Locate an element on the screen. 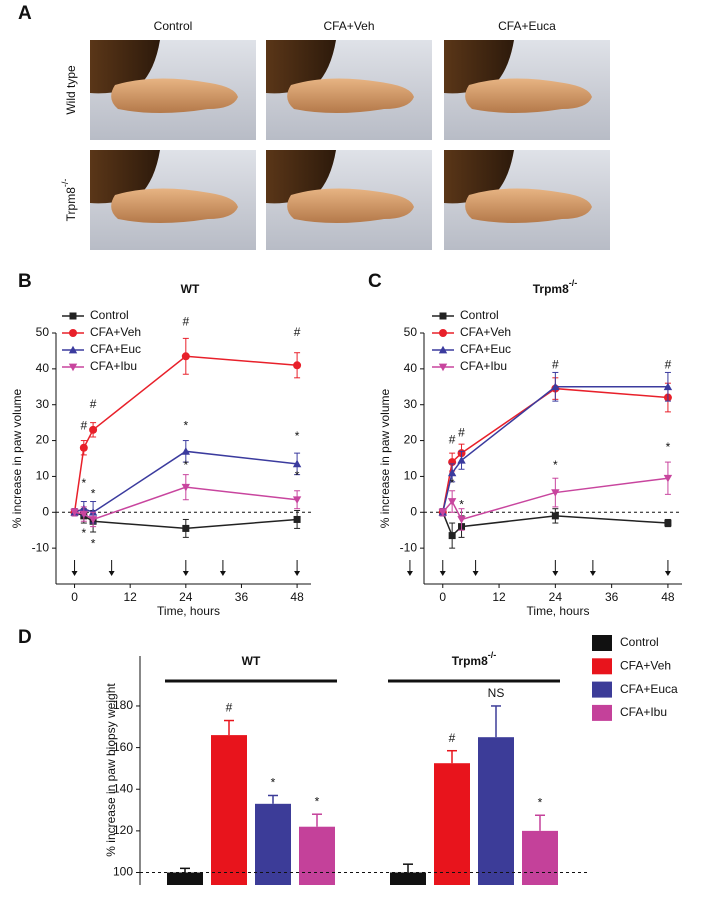  column-header: Control is located at coordinates (173, 26).